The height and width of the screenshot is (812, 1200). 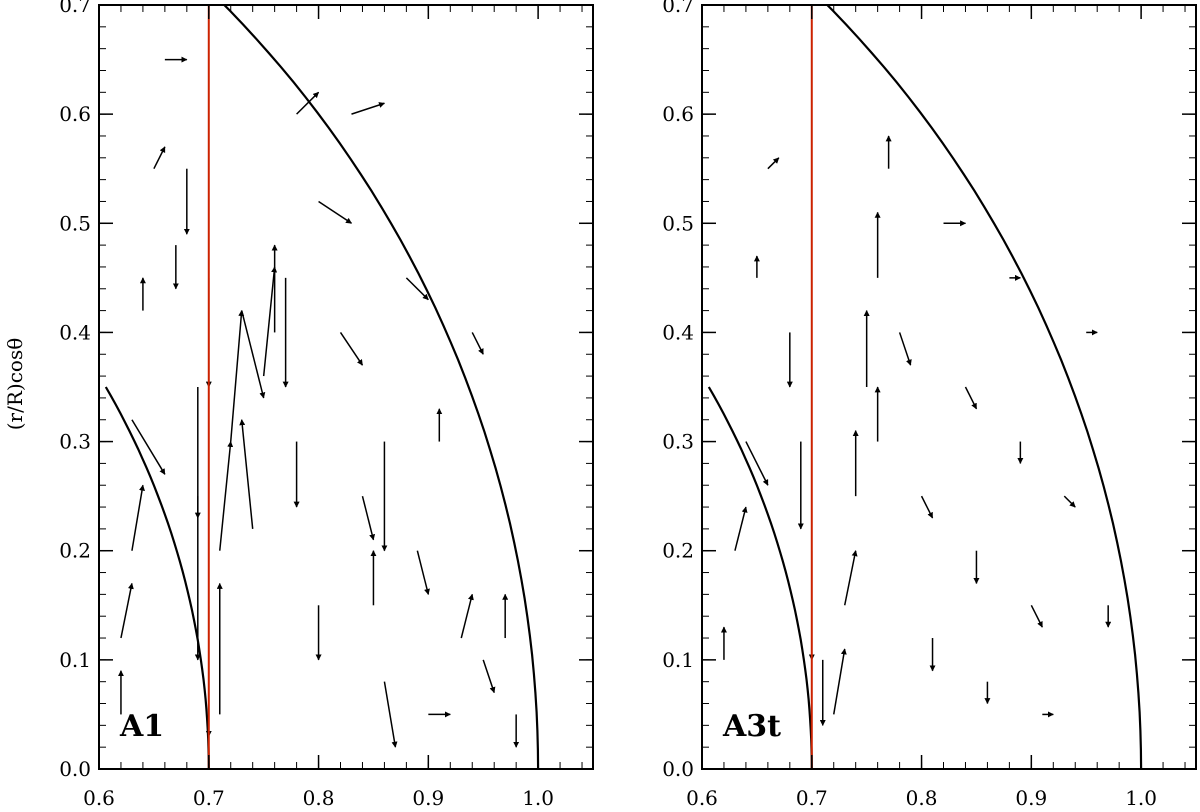 What do you see at coordinates (751, 726) in the screenshot?
I see `panel-label: A3t` at bounding box center [751, 726].